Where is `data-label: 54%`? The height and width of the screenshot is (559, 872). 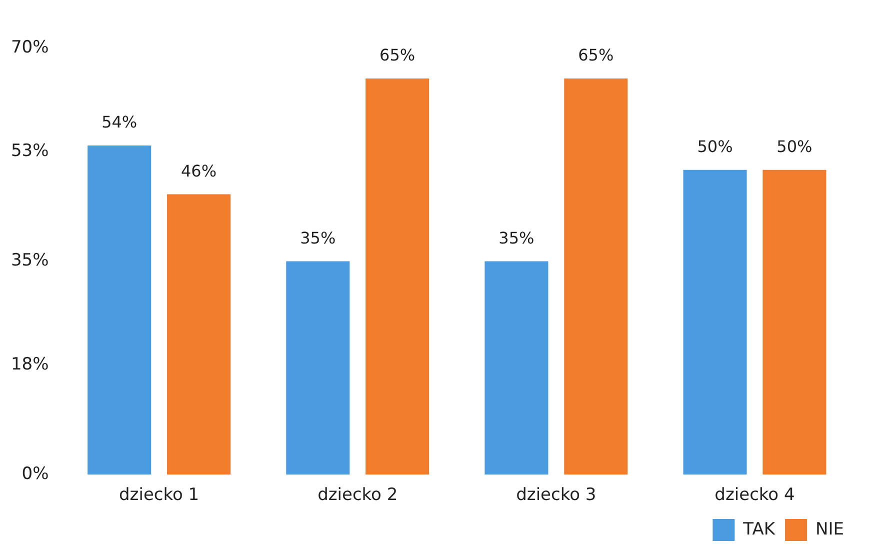 data-label: 54% is located at coordinates (120, 122).